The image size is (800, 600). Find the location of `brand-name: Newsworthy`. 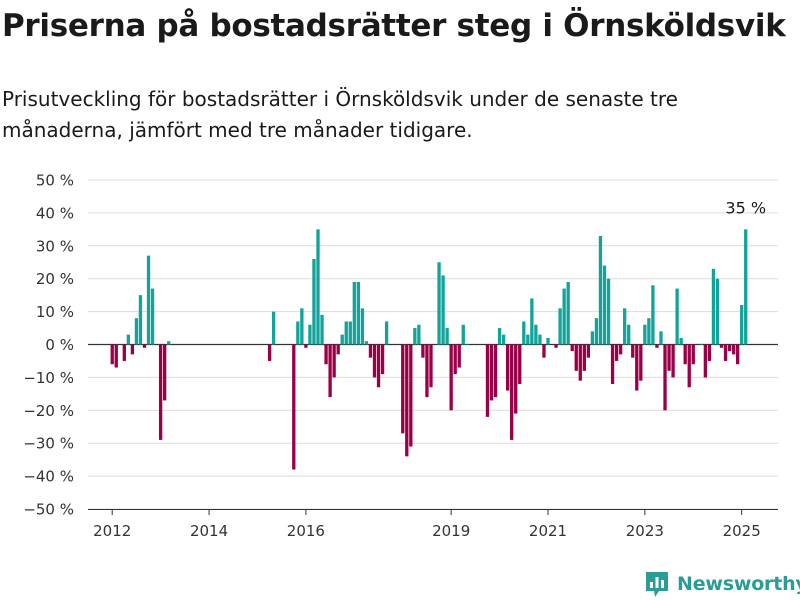

brand-name: Newsworthy is located at coordinates (738, 584).